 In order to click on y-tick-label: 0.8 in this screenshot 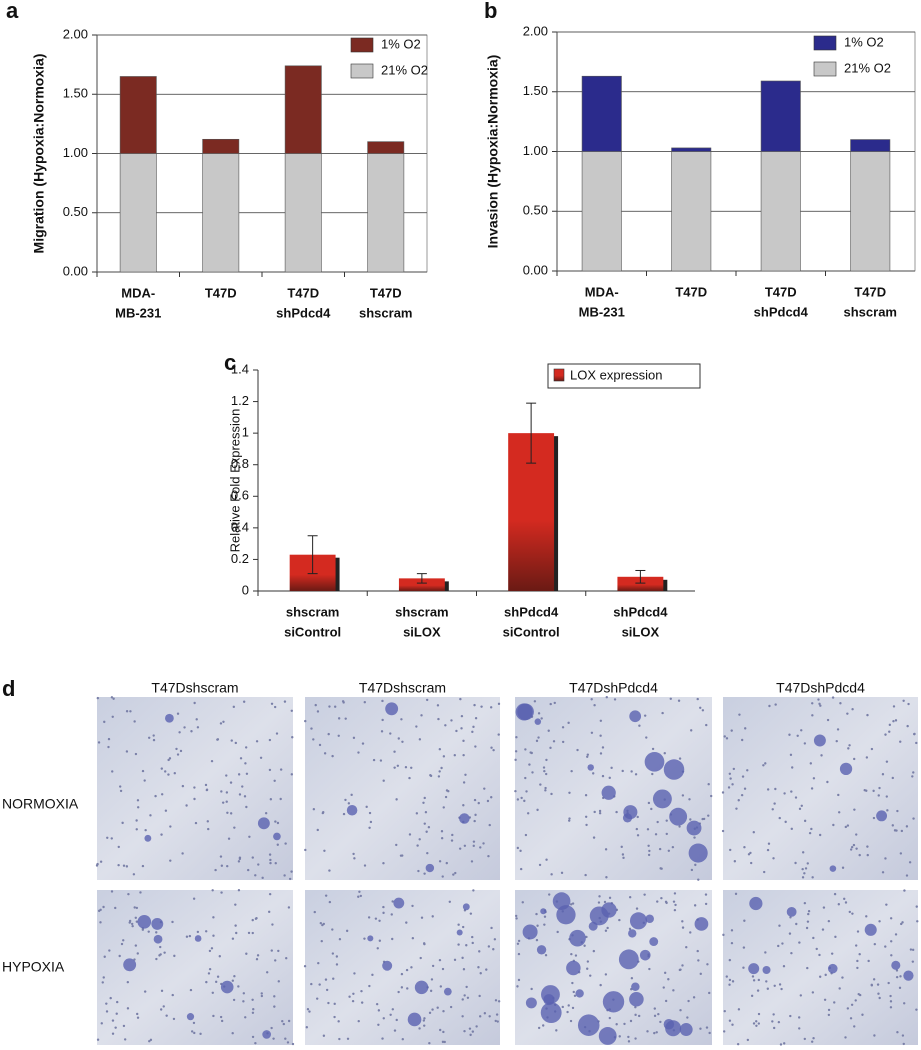, I will do `click(240, 463)`.